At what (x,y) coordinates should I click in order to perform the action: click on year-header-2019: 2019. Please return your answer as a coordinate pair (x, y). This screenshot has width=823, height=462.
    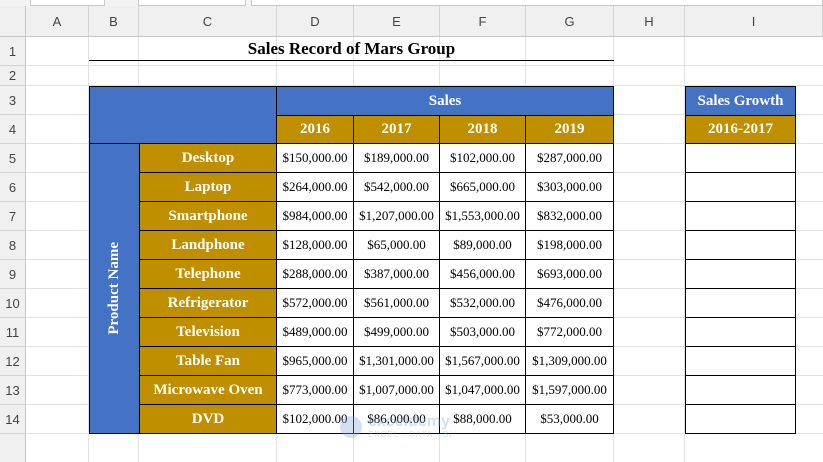
    Looking at the image, I should click on (569, 129).